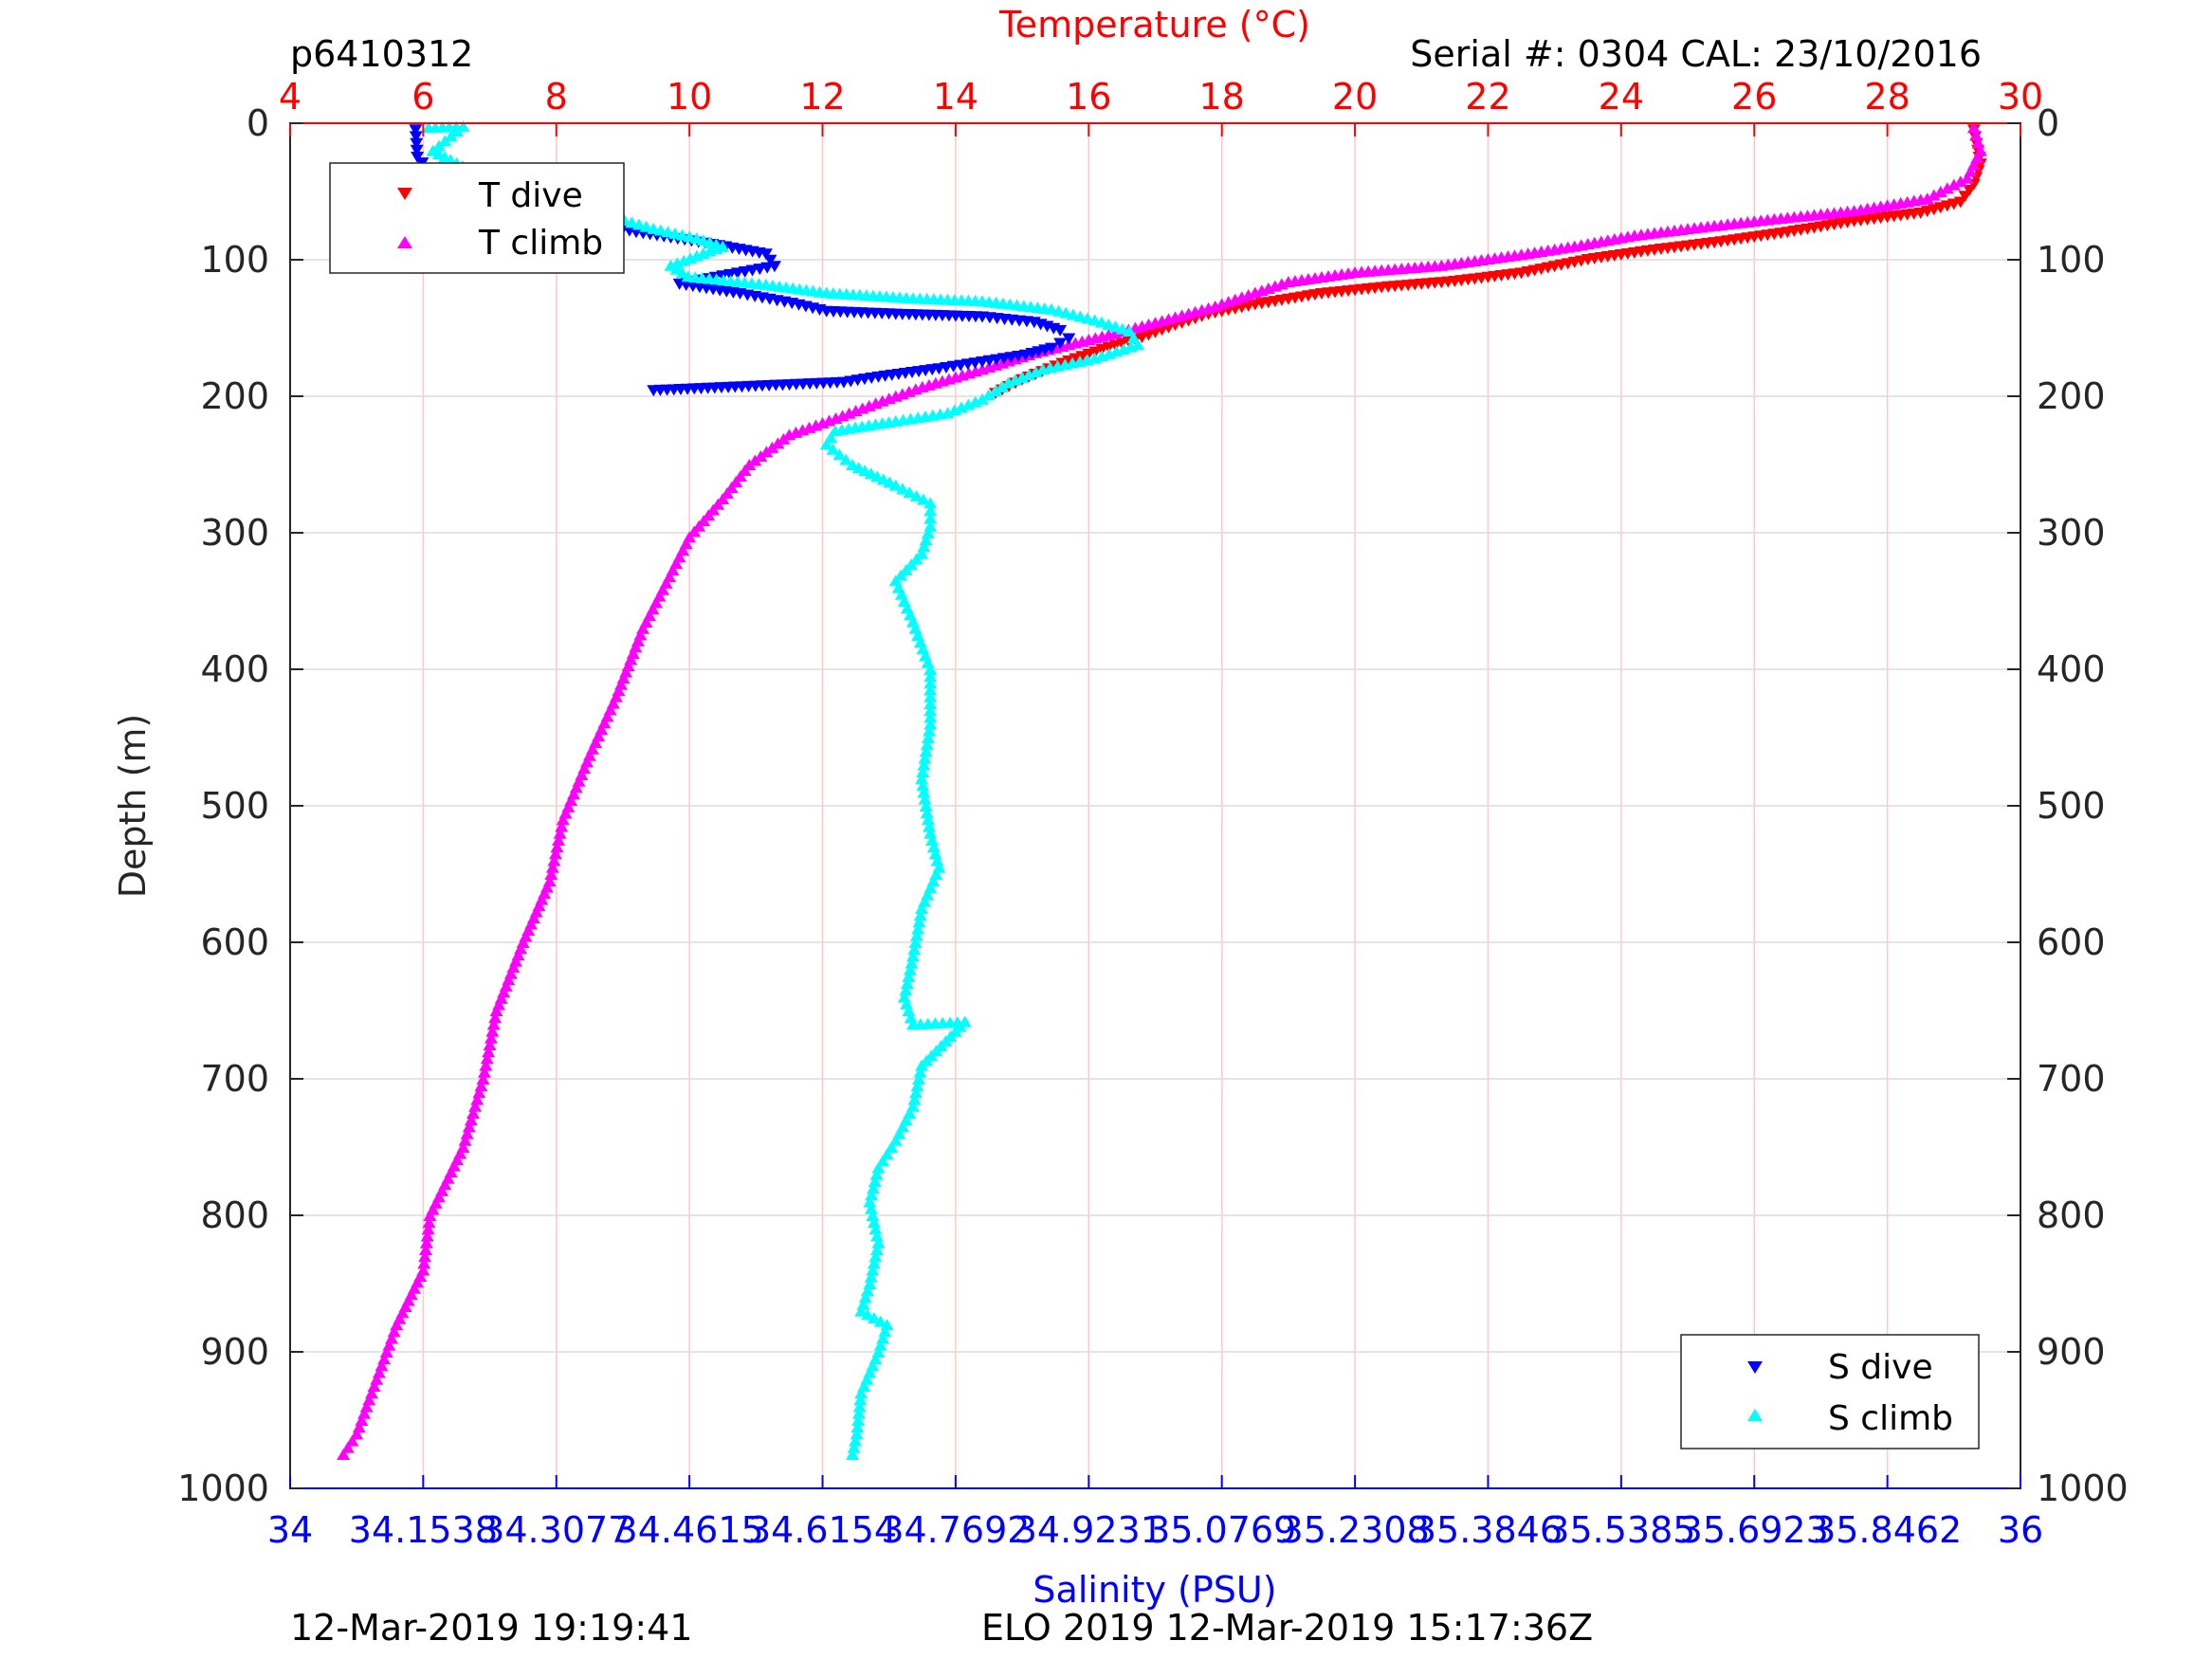 The height and width of the screenshot is (1659, 2212). Describe the element at coordinates (1355, 97) in the screenshot. I see `temperature-tick-label: 20` at that location.